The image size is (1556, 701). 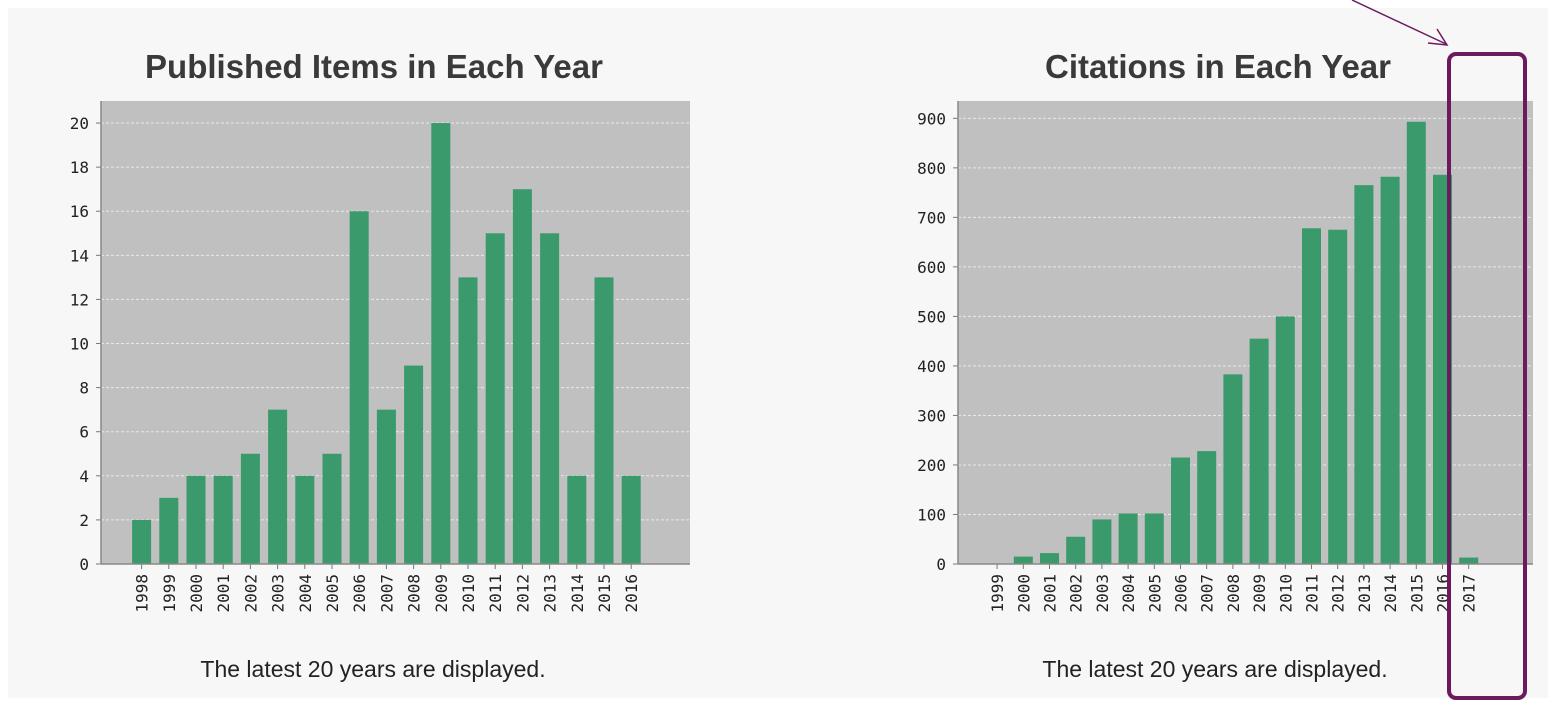 What do you see at coordinates (79, 255) in the screenshot?
I see `y-tick-label: 14` at bounding box center [79, 255].